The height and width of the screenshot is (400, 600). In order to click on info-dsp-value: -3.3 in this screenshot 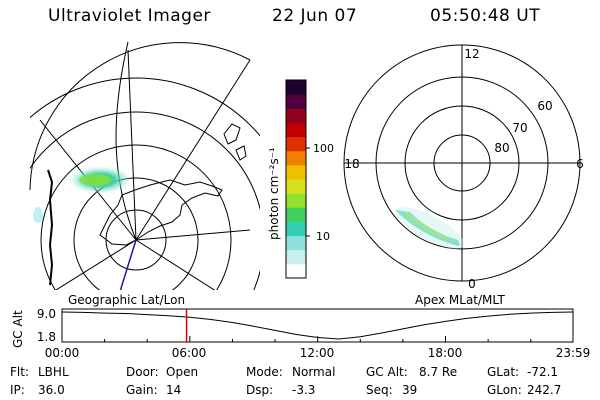, I will do `click(303, 390)`.